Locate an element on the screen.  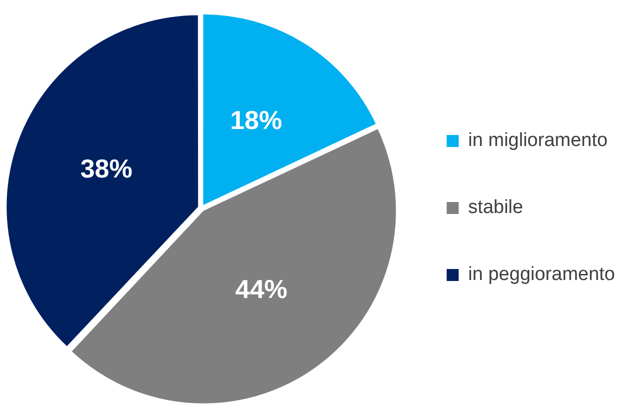
legend-label: in miglioramento is located at coordinates (538, 141).